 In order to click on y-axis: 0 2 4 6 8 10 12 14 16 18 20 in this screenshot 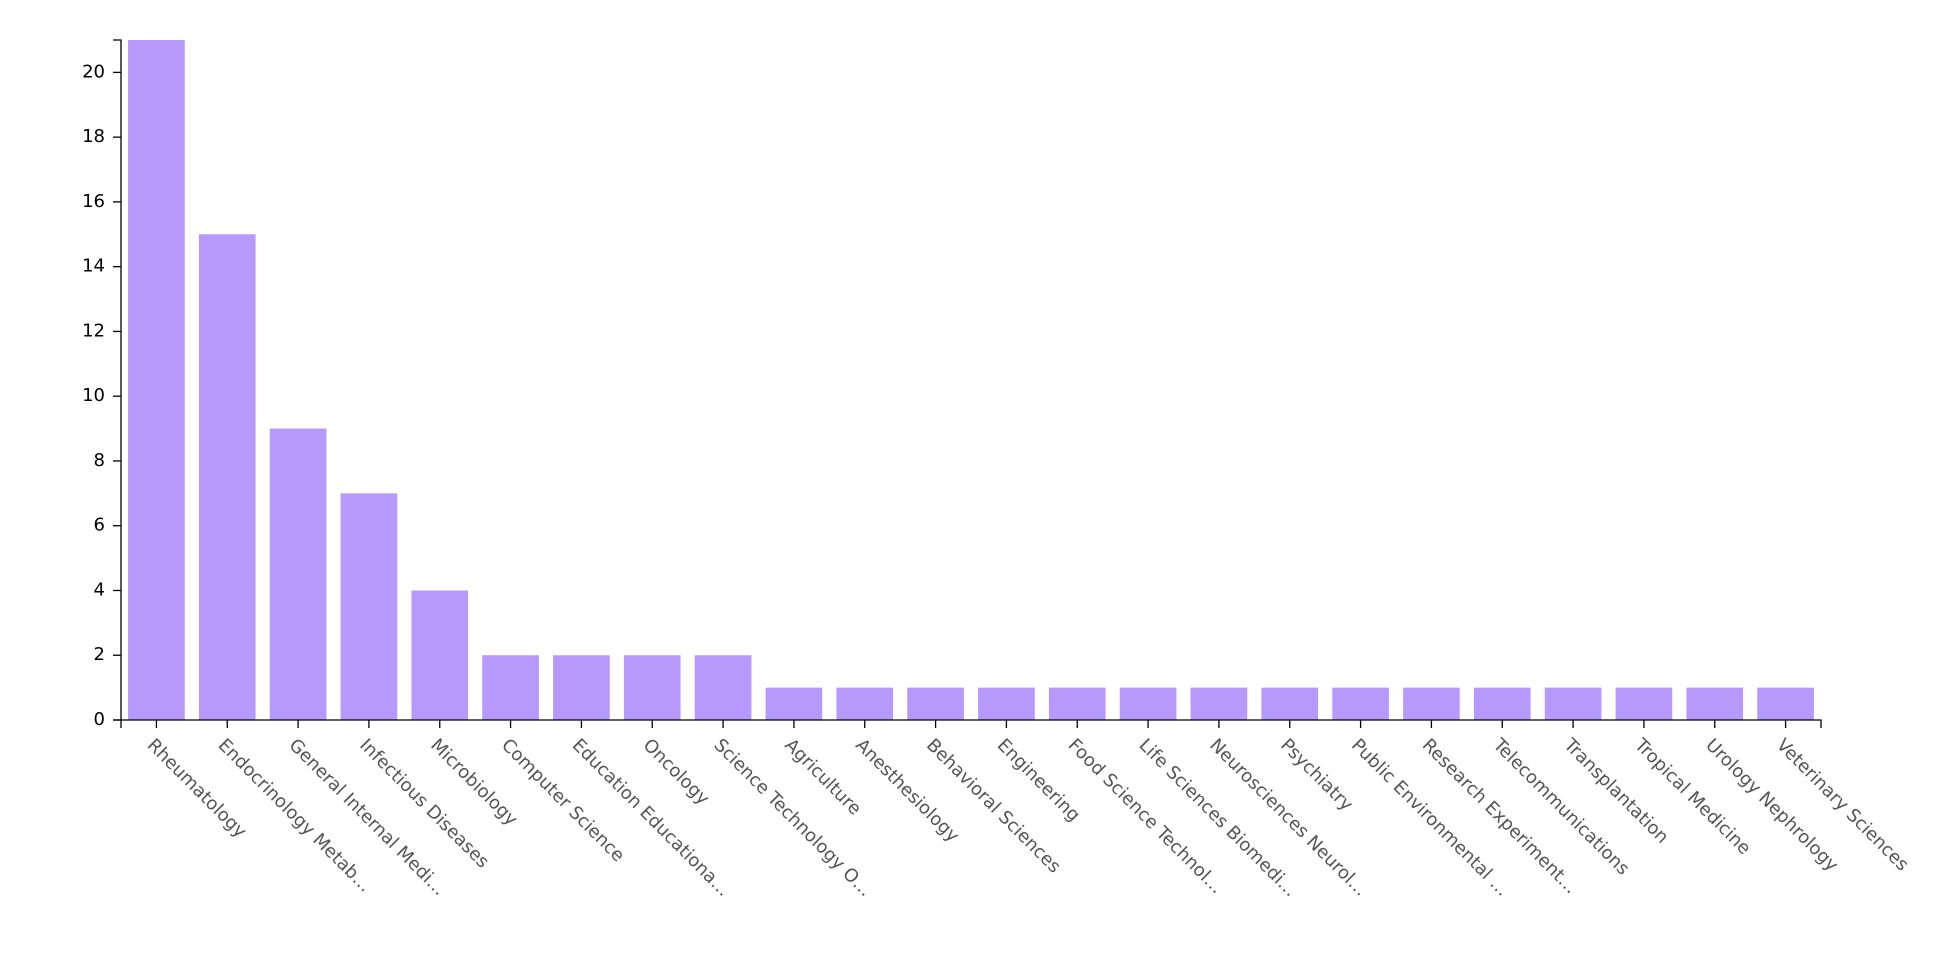, I will do `click(102, 384)`.